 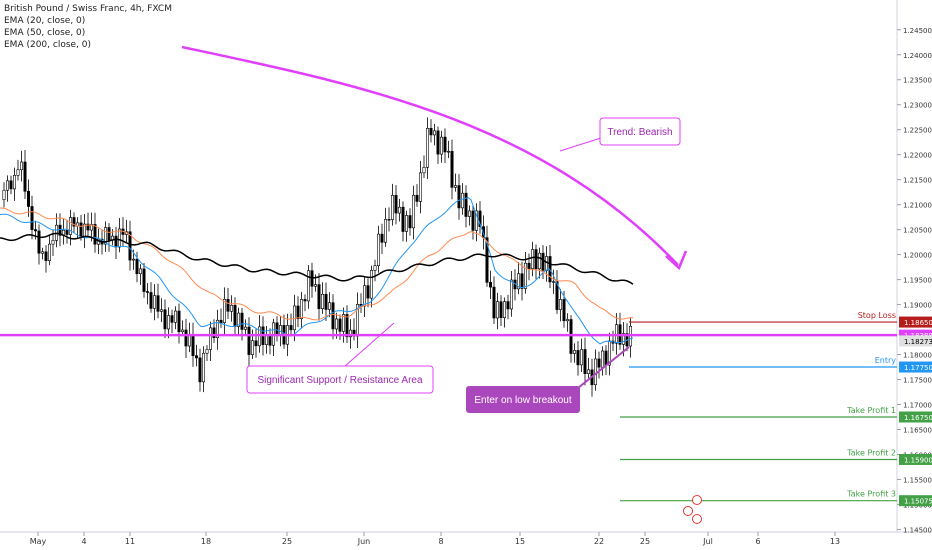 I want to click on price-label-0: 1.18650, so click(x=918, y=323).